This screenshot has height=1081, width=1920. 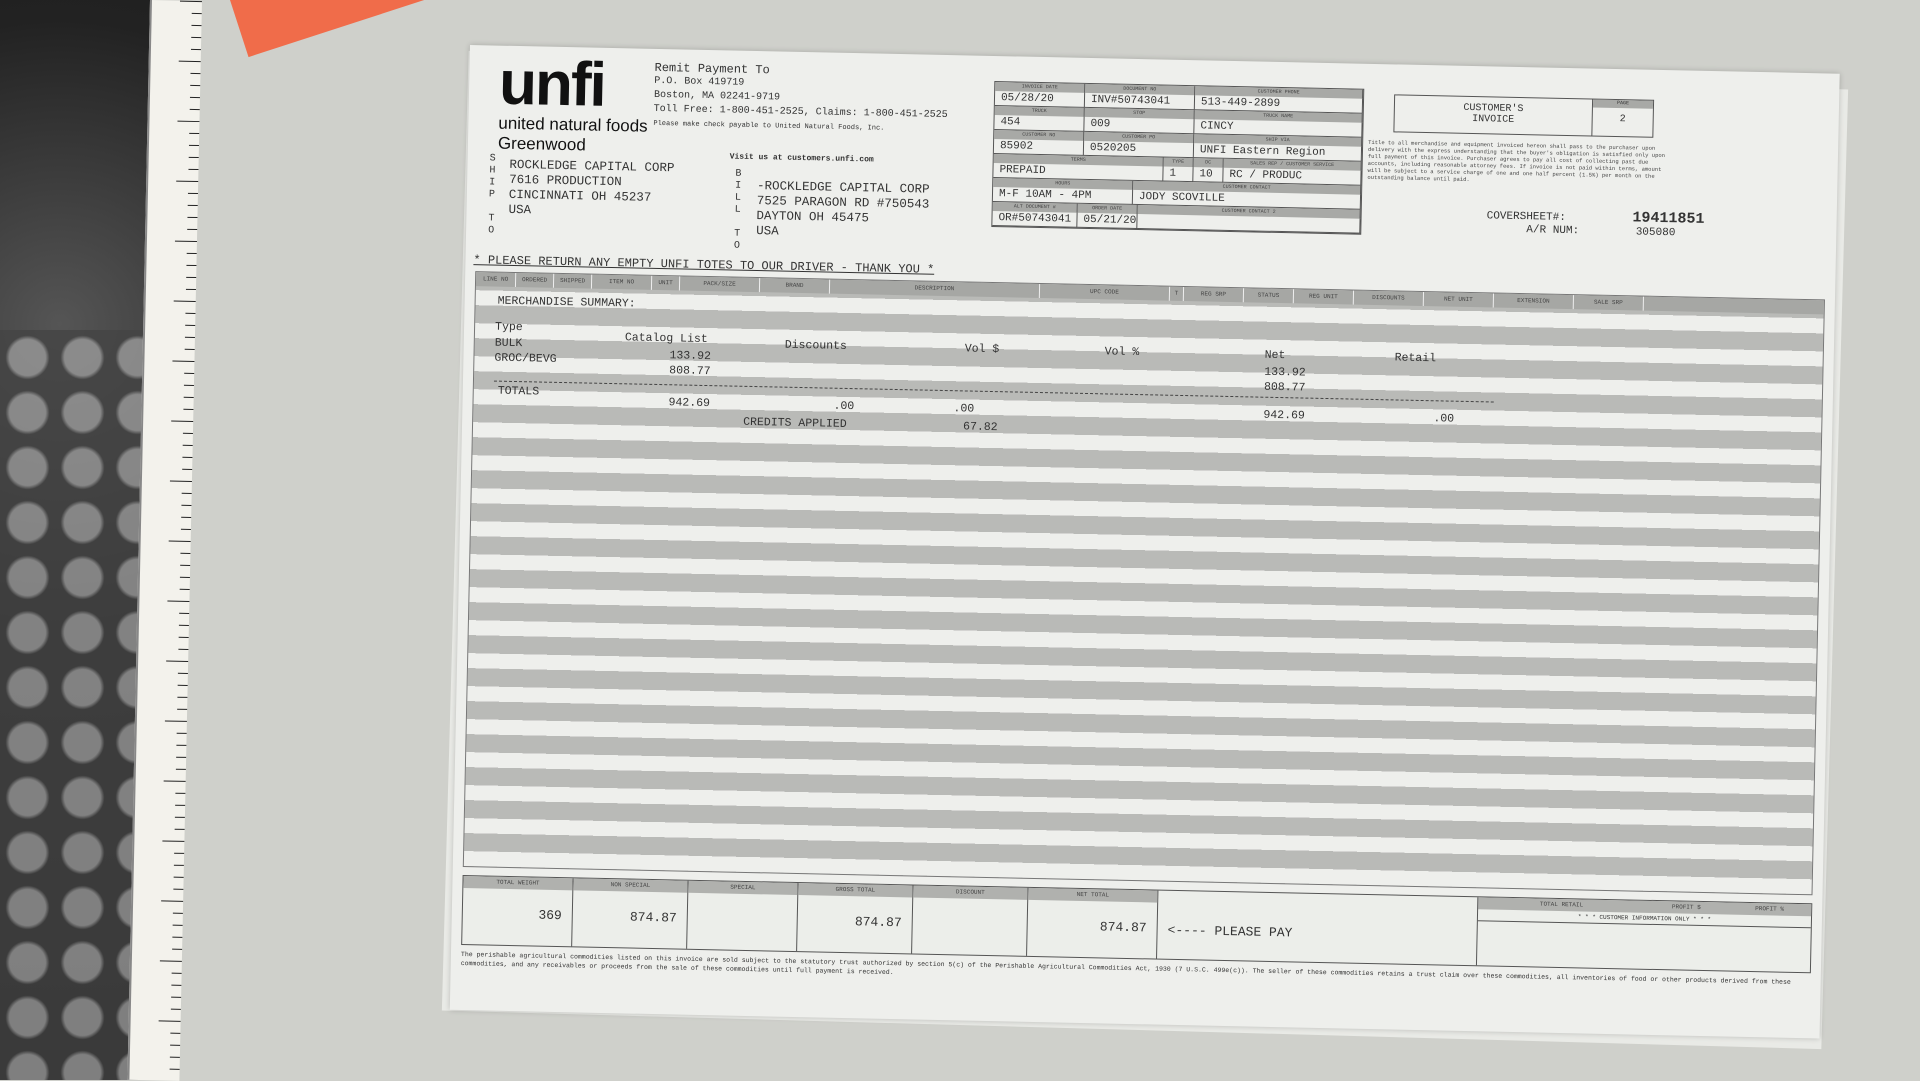 I want to click on page-box: PAGE 2, so click(x=1623, y=118).